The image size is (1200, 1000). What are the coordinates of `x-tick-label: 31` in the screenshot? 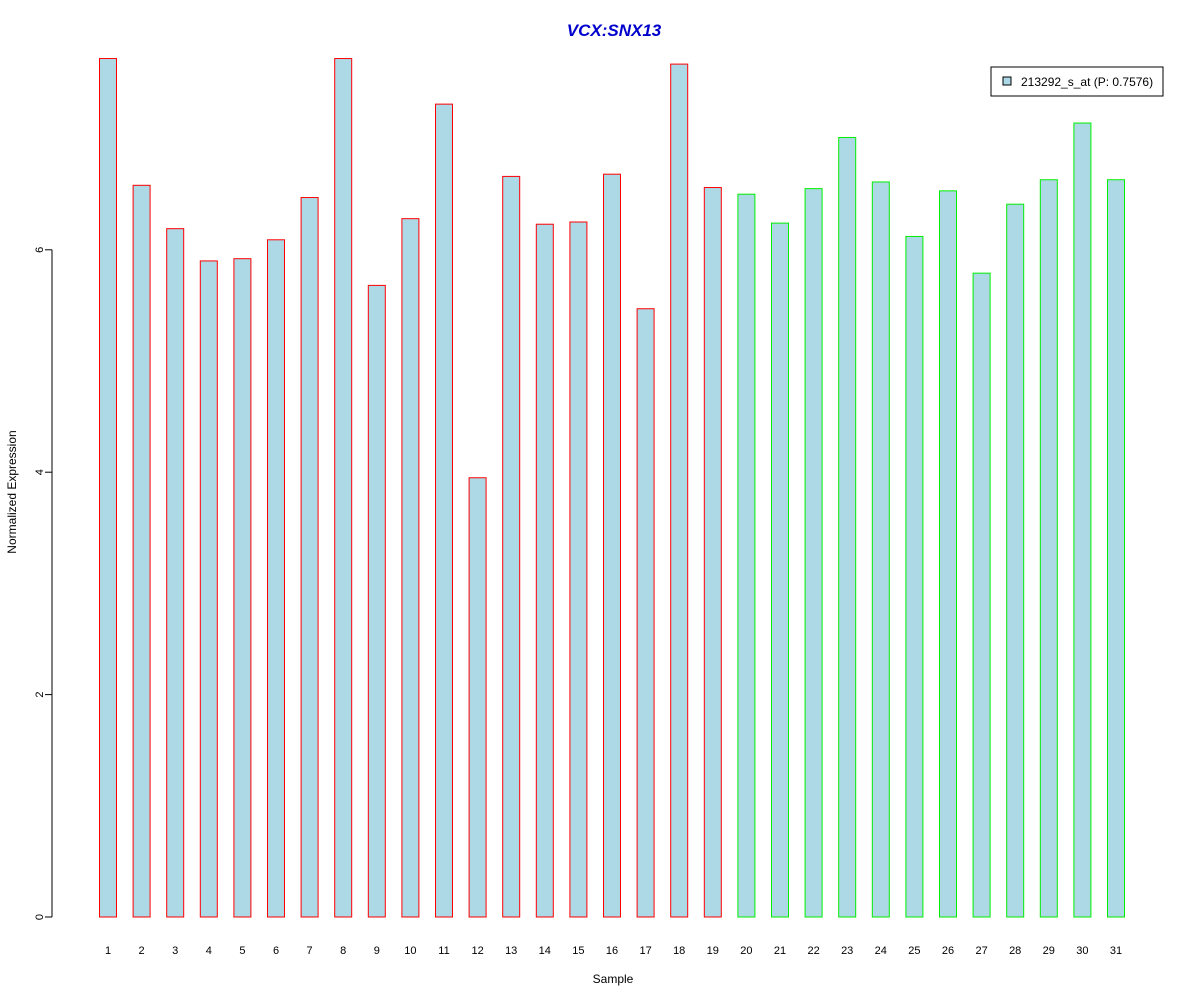 It's located at (1116, 951).